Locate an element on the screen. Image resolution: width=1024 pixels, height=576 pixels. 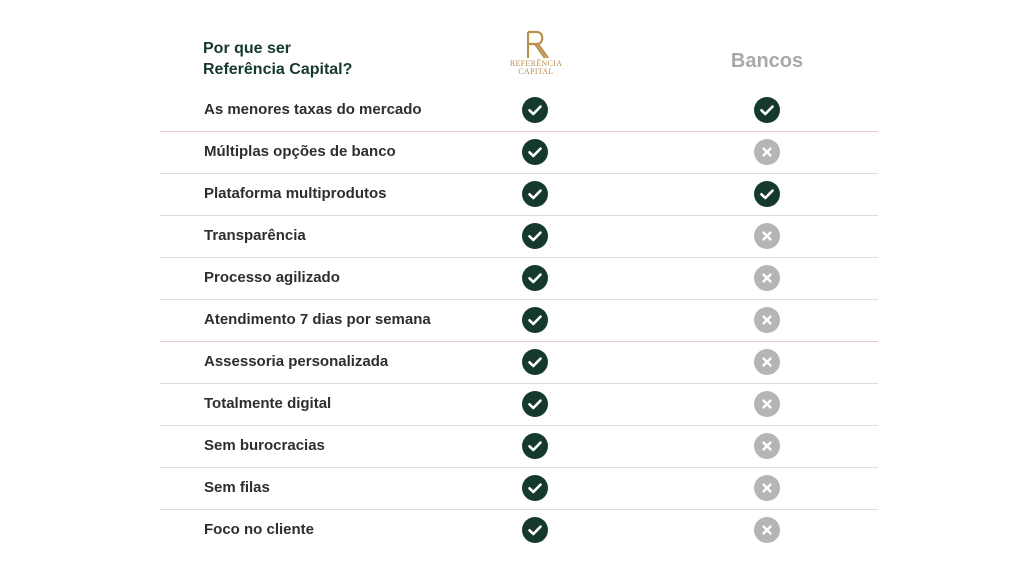
brand-wordmark-line-1: REFERÊNCIA is located at coordinates (536, 63).